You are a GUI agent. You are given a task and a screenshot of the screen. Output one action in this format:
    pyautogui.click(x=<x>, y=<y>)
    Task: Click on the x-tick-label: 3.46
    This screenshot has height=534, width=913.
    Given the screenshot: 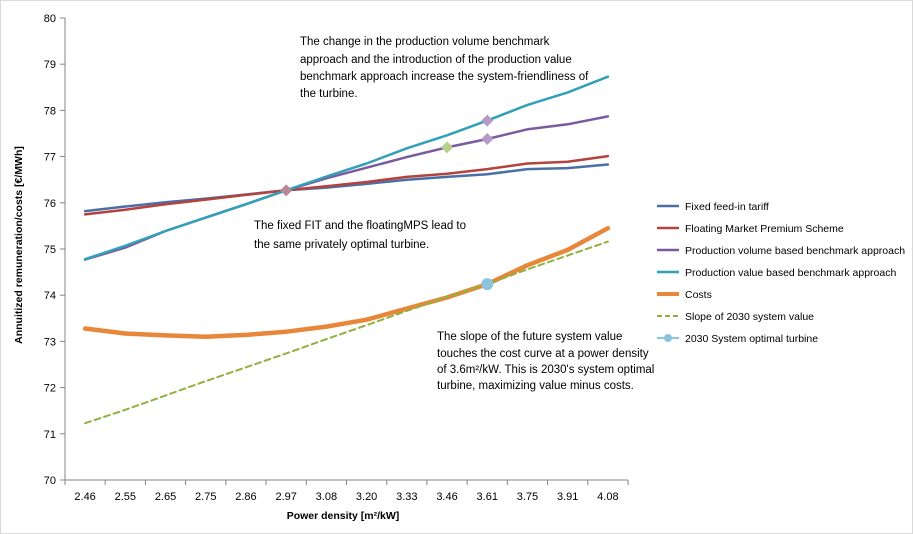 What is the action you would take?
    pyautogui.click(x=446, y=497)
    